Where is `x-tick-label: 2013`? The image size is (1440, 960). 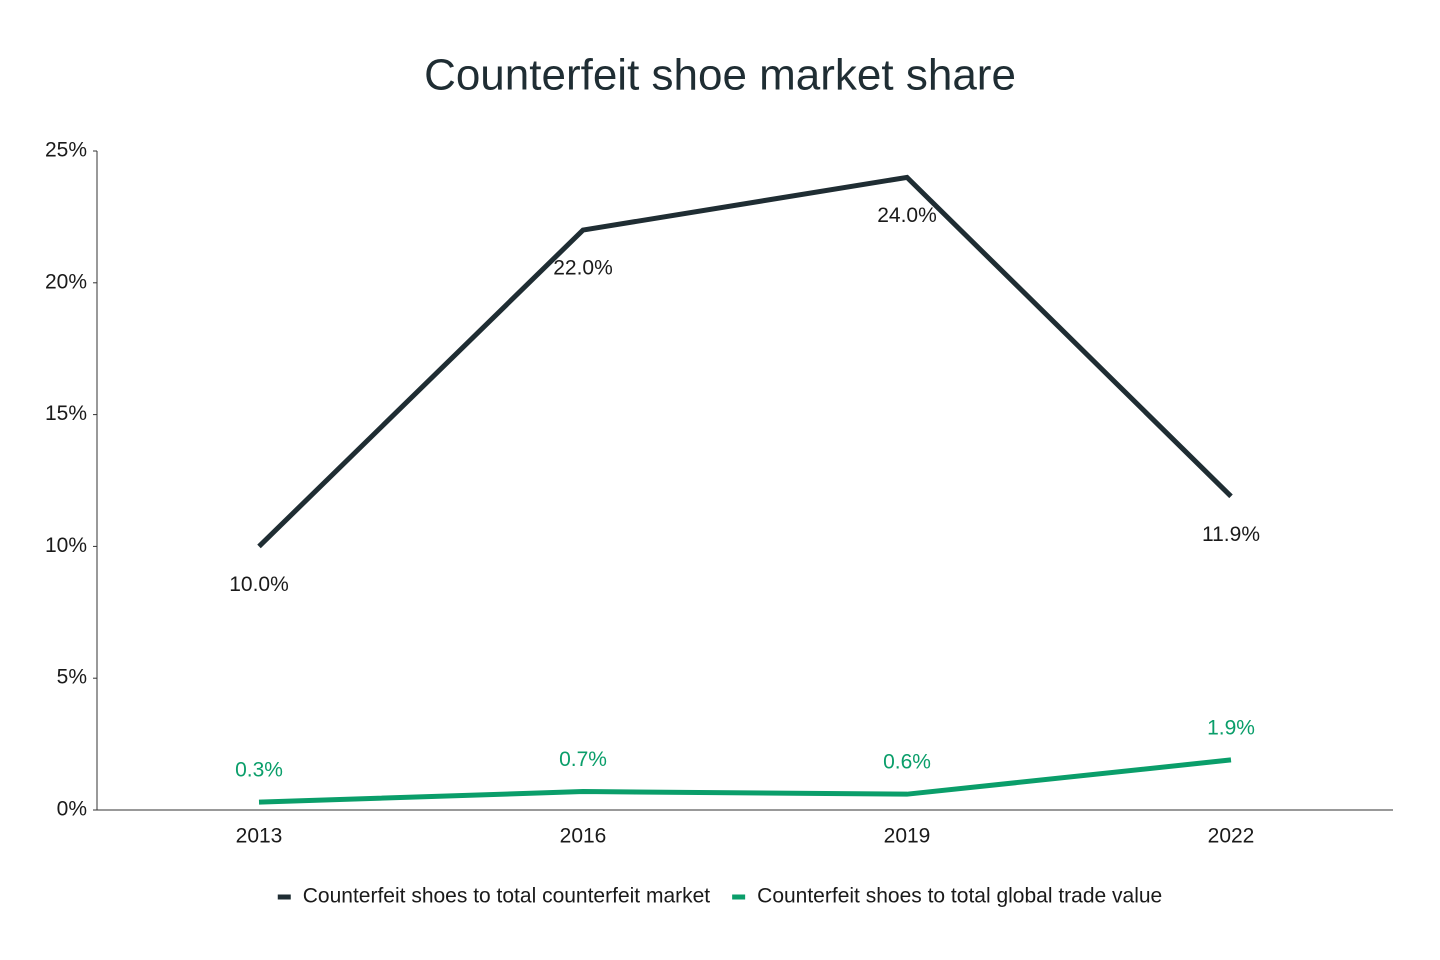
x-tick-label: 2013 is located at coordinates (259, 836).